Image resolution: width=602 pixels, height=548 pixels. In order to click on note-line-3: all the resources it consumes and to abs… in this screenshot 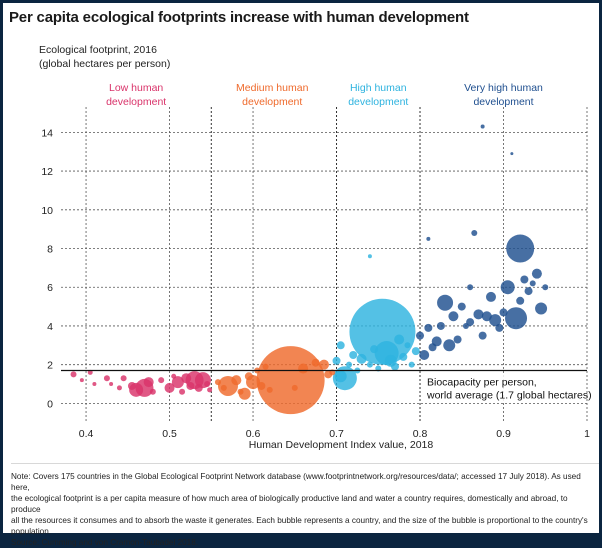, I will do `click(299, 520)`.